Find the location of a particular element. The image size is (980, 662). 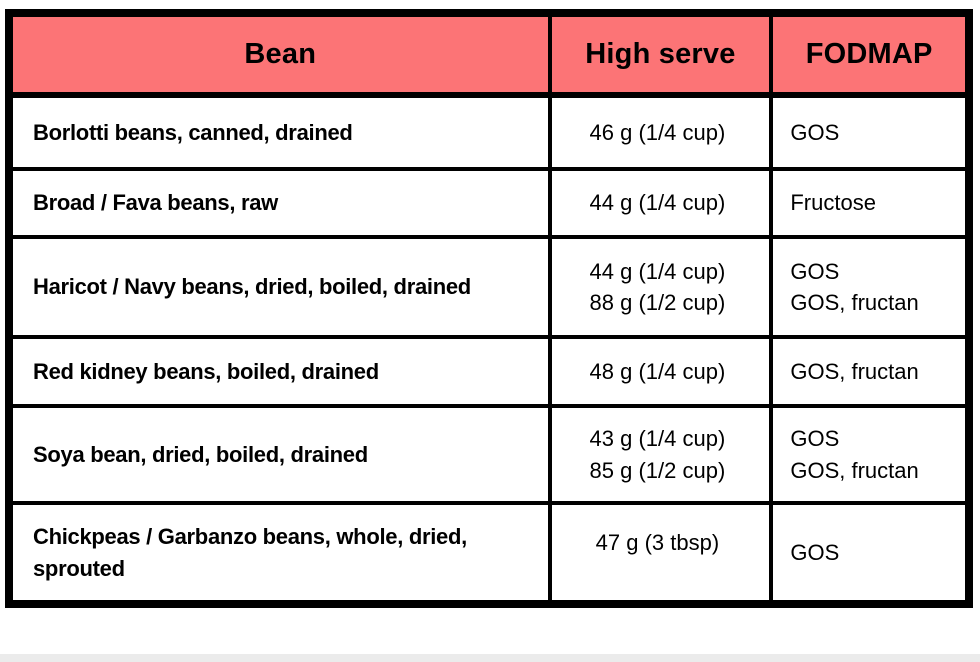

bean-name-cell: Red kidney beans, boiled, drained is located at coordinates (279, 371).